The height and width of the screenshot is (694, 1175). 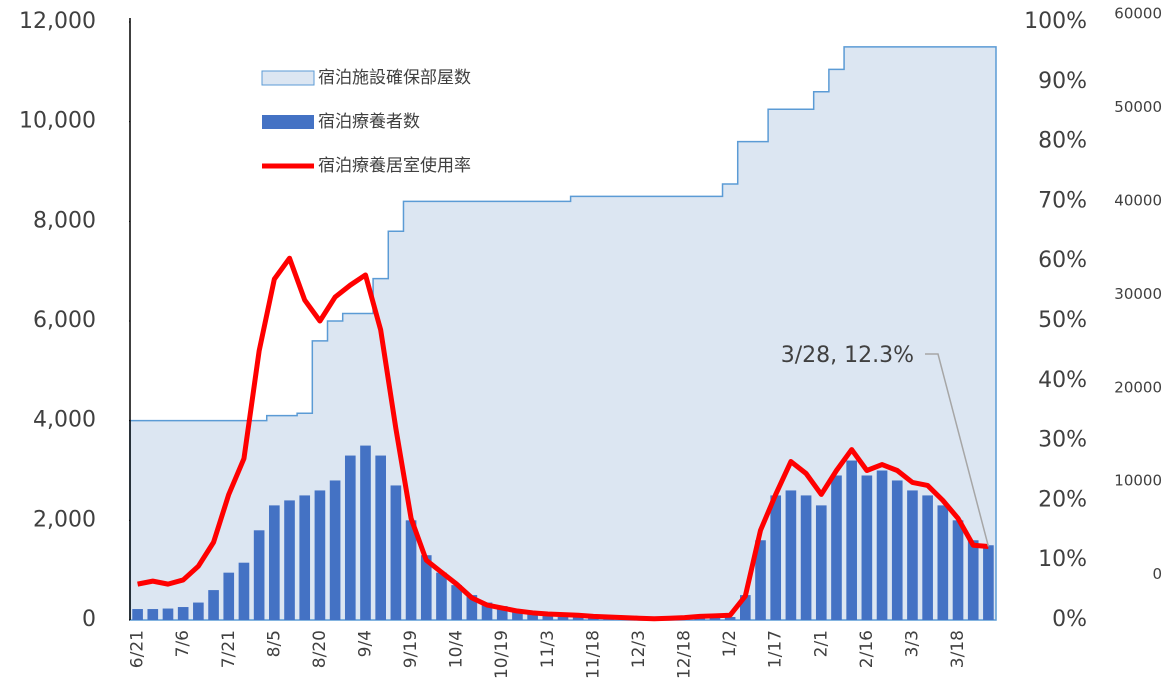 What do you see at coordinates (957, 450) in the screenshot?
I see `annotation-leader` at bounding box center [957, 450].